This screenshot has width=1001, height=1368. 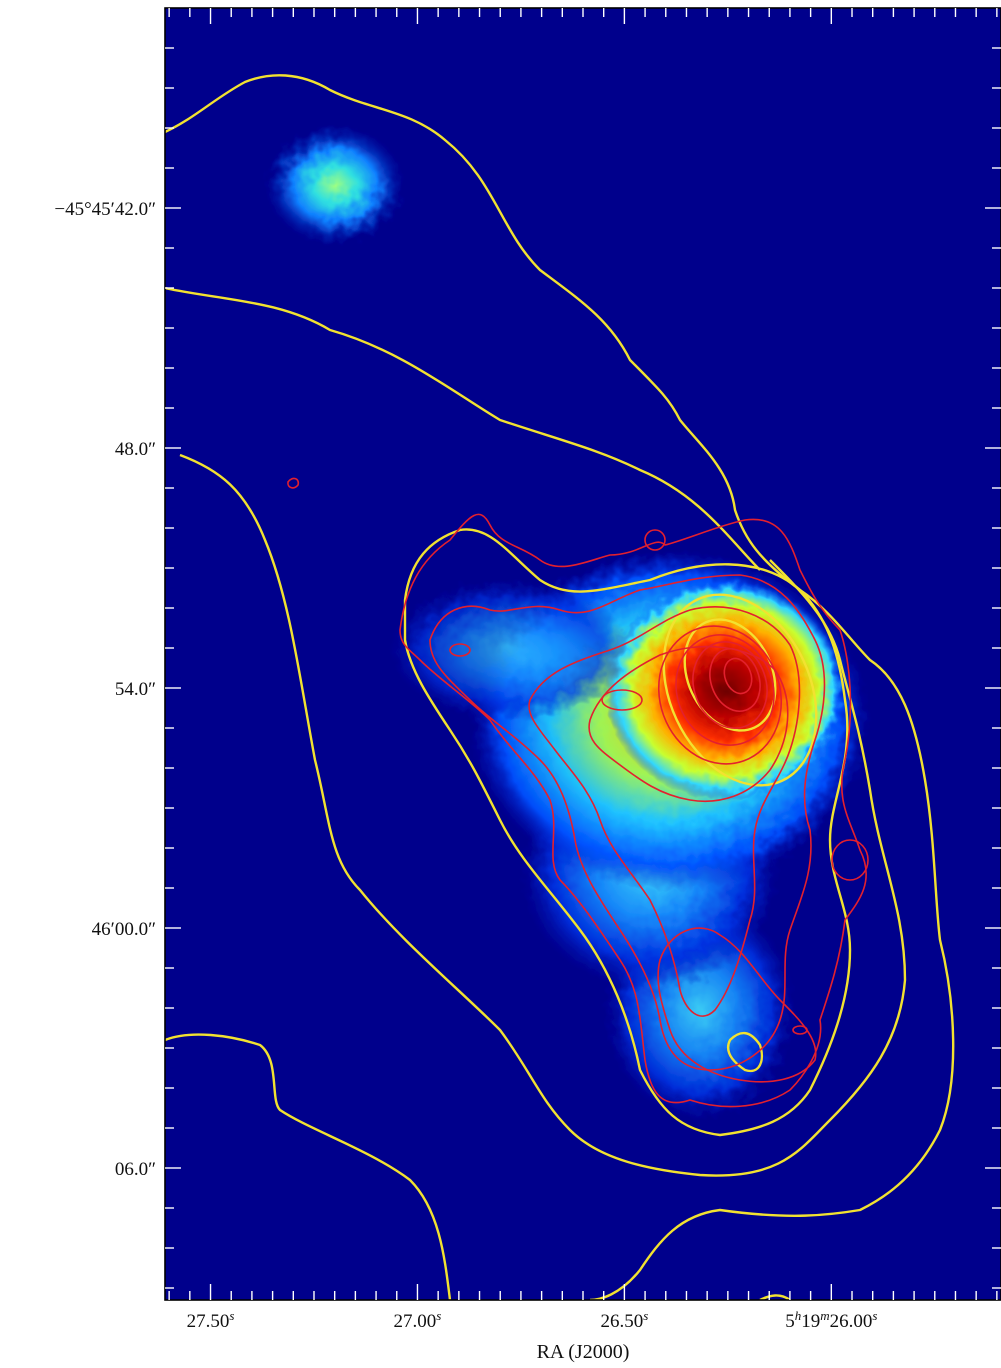 What do you see at coordinates (211, 1320) in the screenshot?
I see `x-tick-label: 27.50s` at bounding box center [211, 1320].